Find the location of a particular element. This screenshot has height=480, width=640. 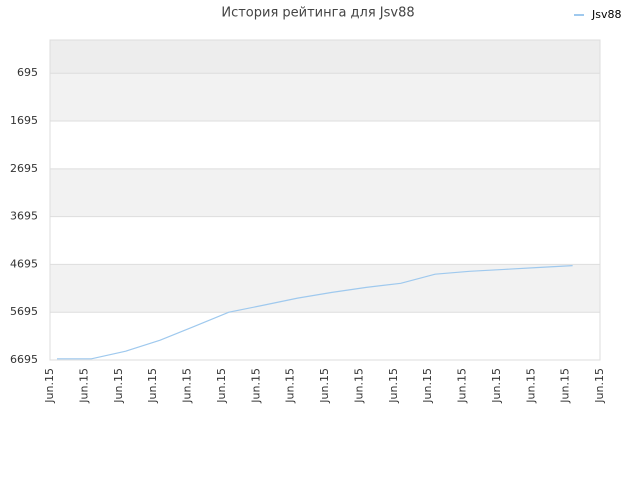

y-tick-label: 3695 is located at coordinates (24, 216).